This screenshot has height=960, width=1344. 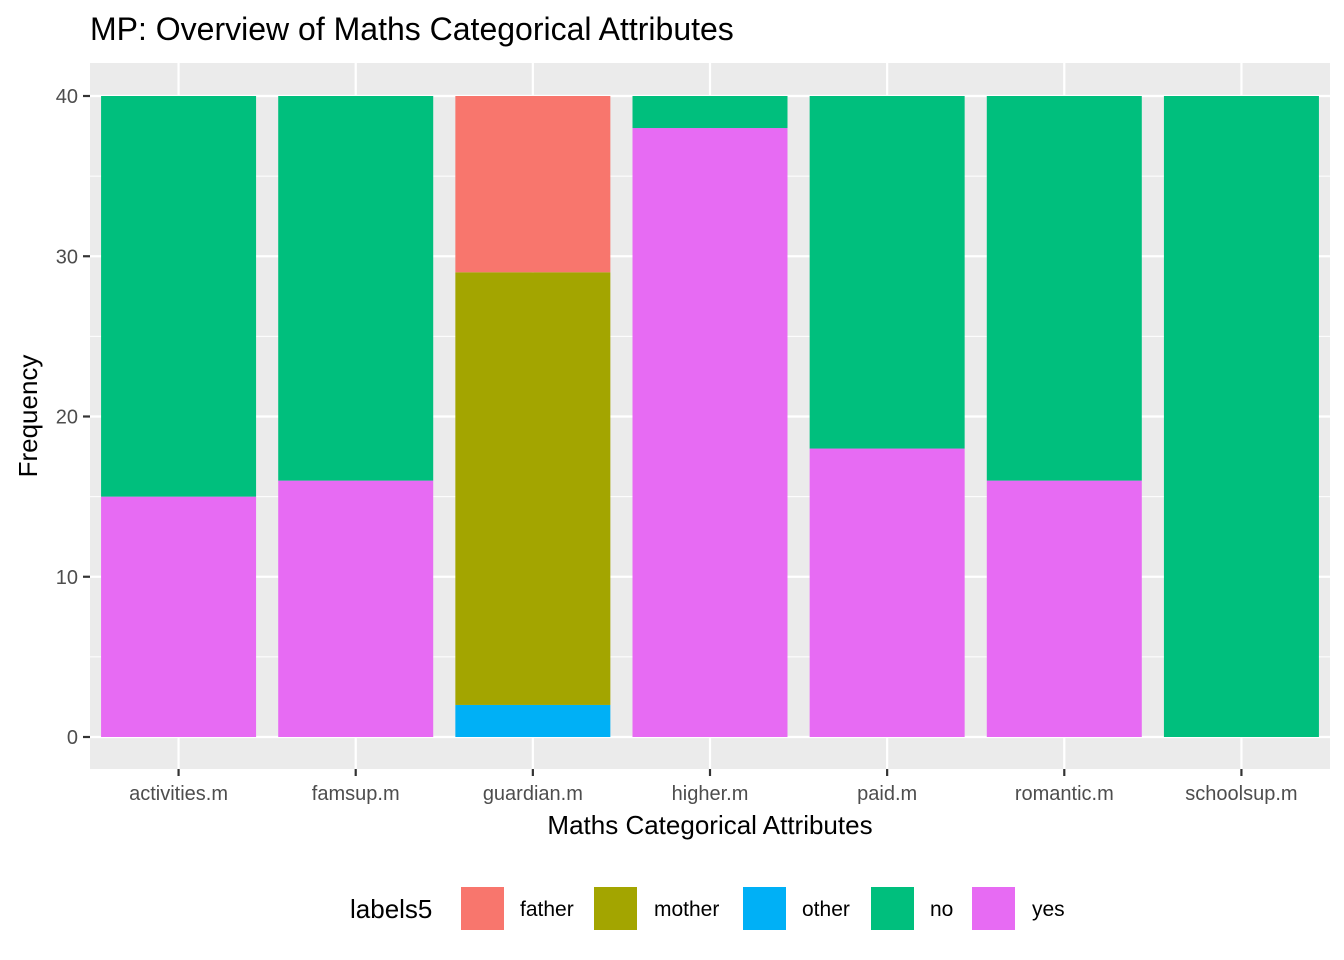 I want to click on y-tick-label: 10, so click(x=67, y=578).